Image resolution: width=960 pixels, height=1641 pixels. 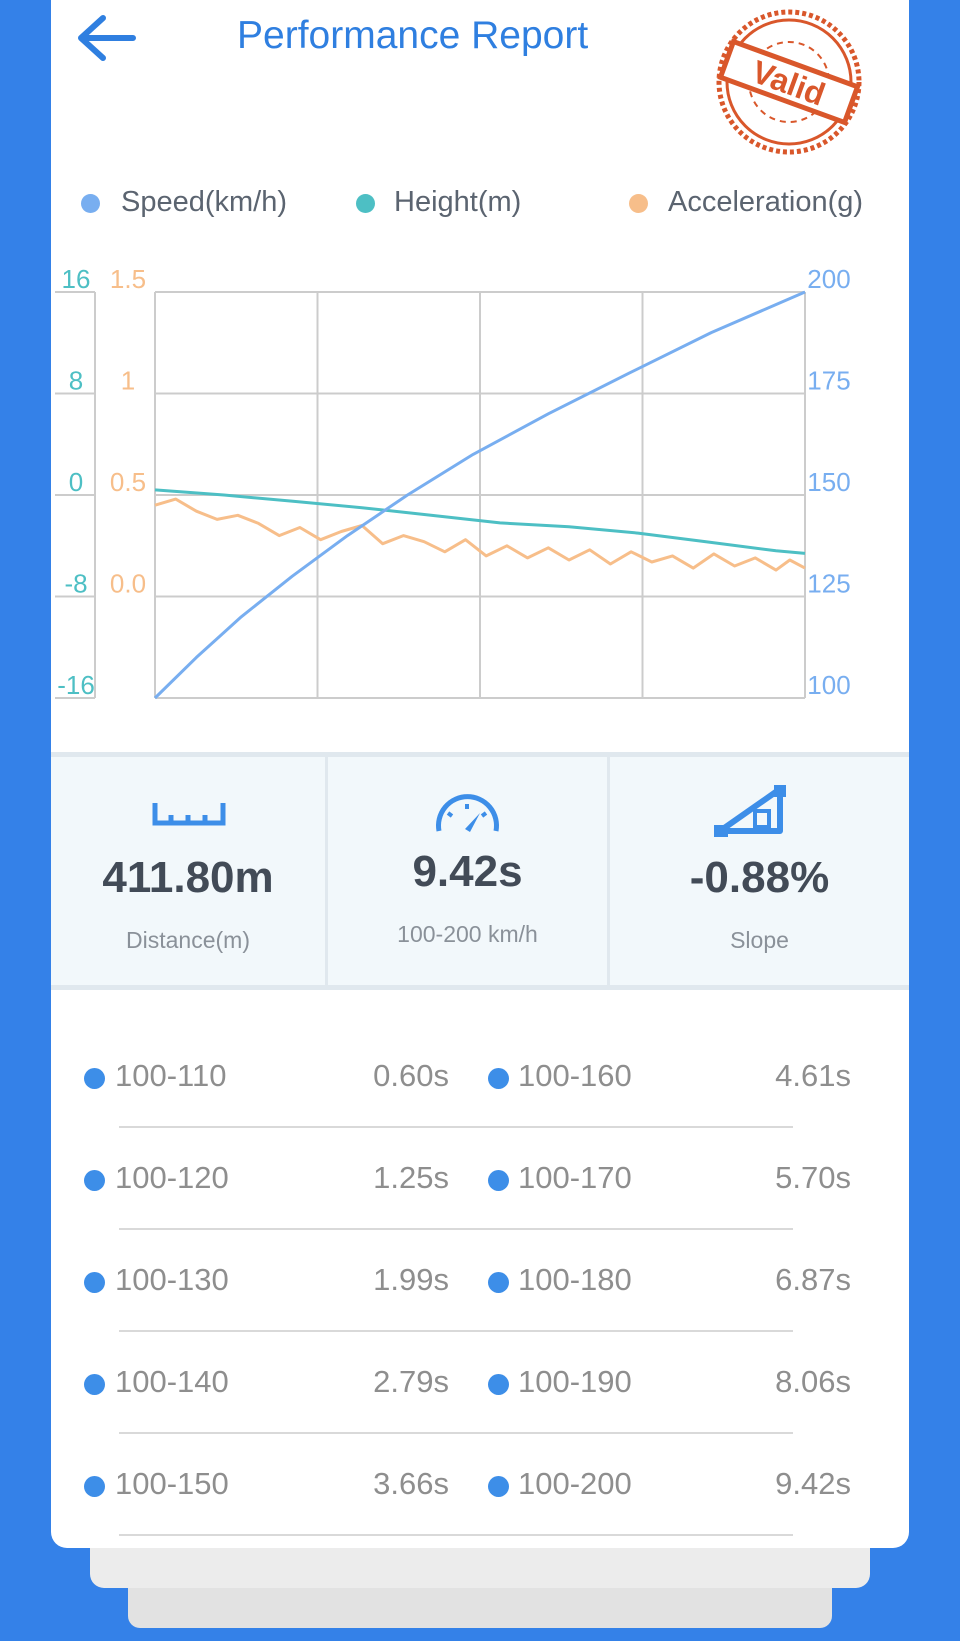 I want to click on acceleration-tick-label: 0.0, so click(x=128, y=584).